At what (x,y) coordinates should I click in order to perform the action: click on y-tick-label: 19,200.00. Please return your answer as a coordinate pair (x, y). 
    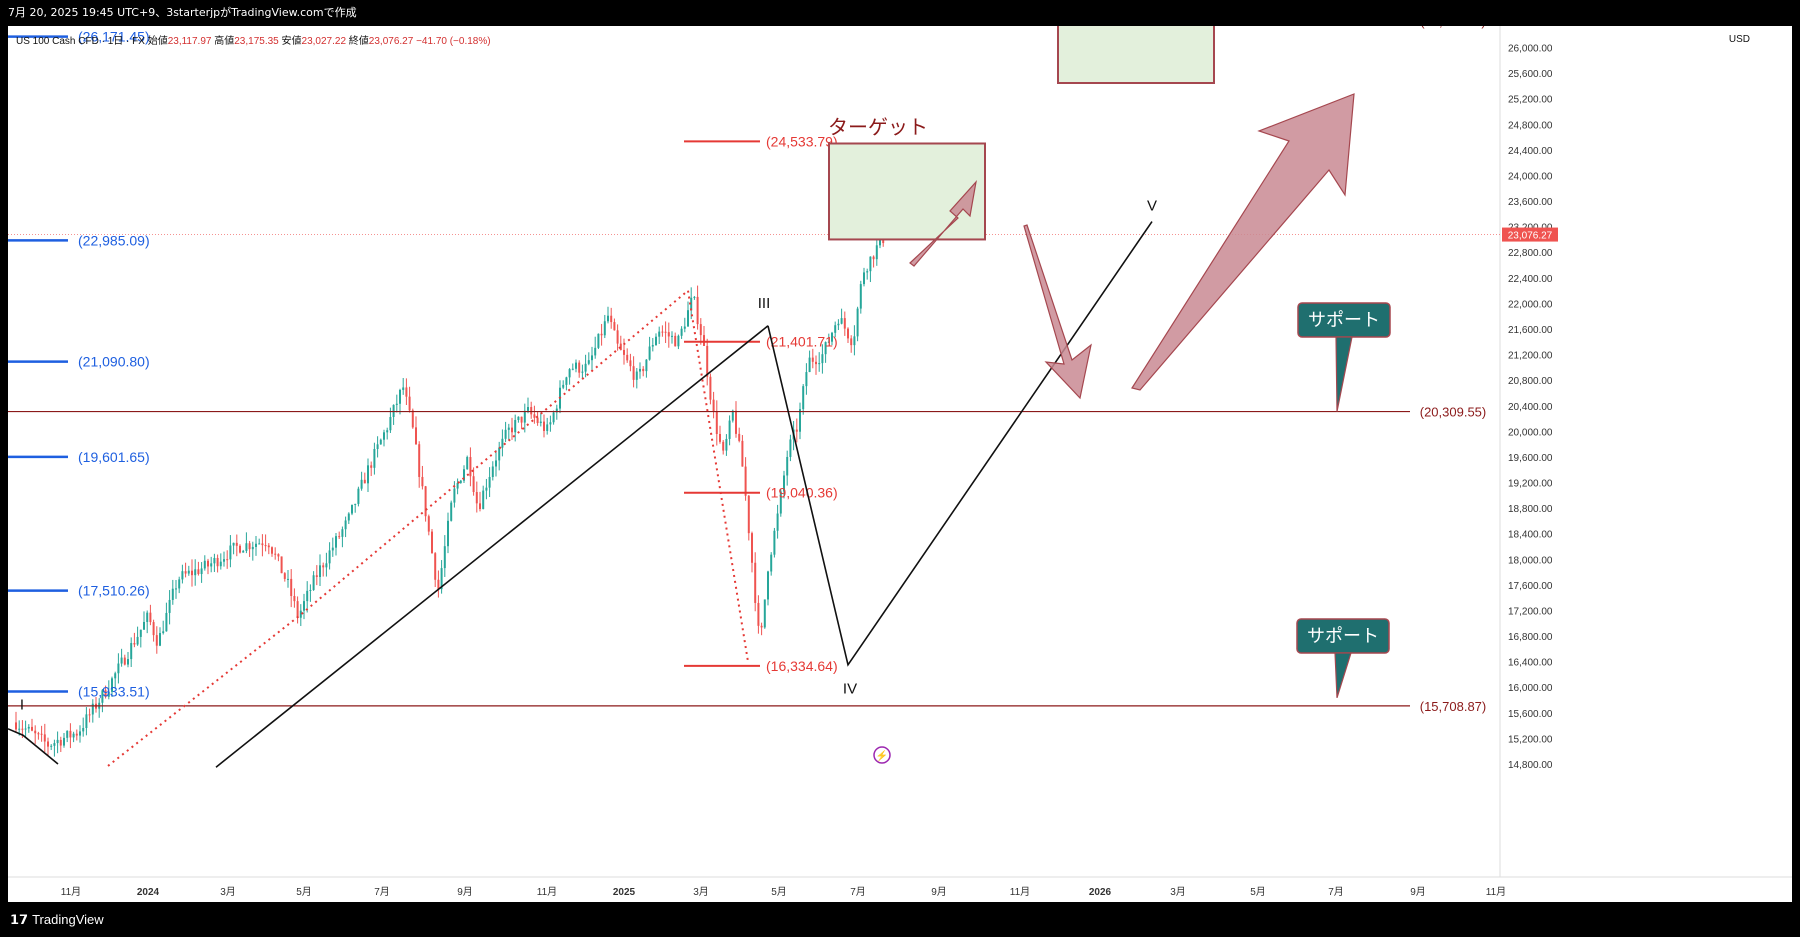
    Looking at the image, I should click on (1530, 484).